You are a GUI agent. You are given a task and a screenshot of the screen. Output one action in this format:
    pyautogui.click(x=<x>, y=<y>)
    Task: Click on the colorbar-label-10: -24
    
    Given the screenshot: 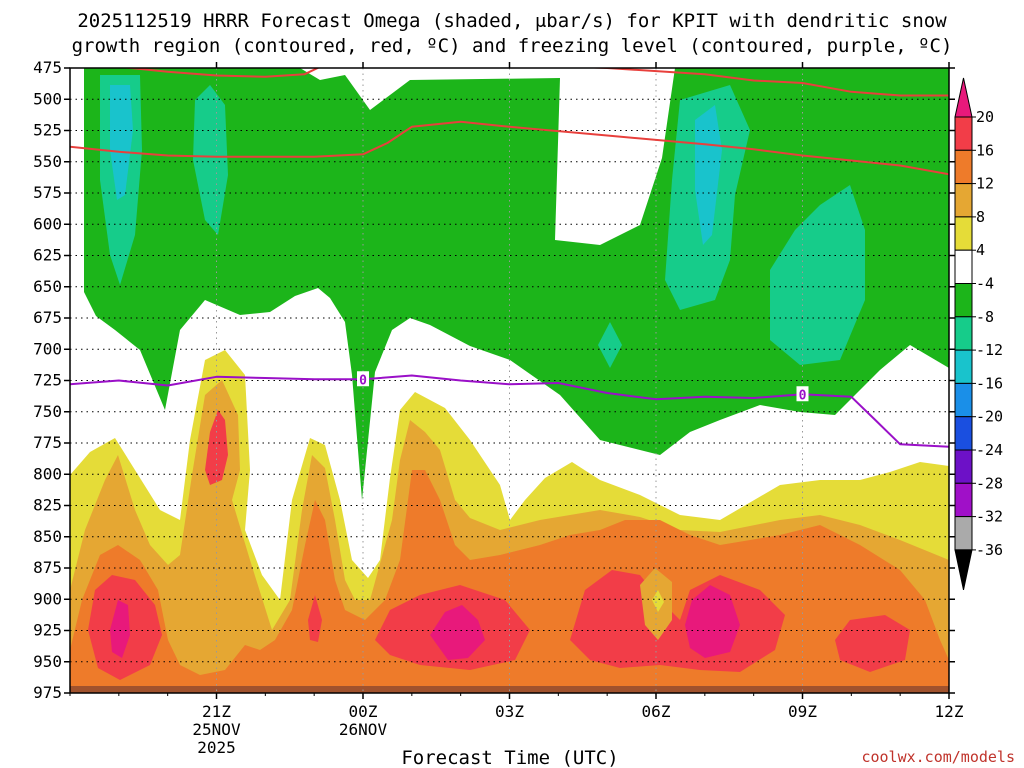 What is the action you would take?
    pyautogui.click(x=989, y=450)
    